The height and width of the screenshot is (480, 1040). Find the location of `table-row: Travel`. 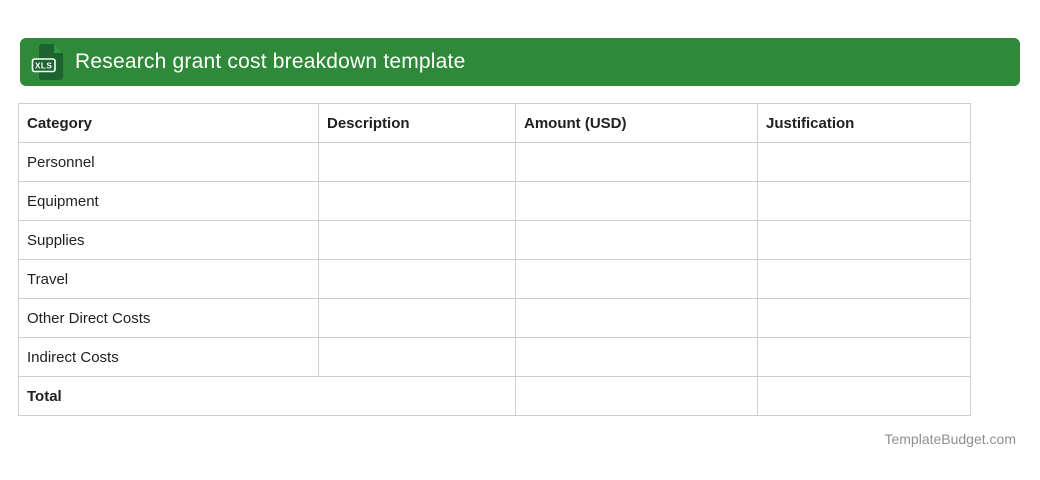

table-row: Travel is located at coordinates (494, 279).